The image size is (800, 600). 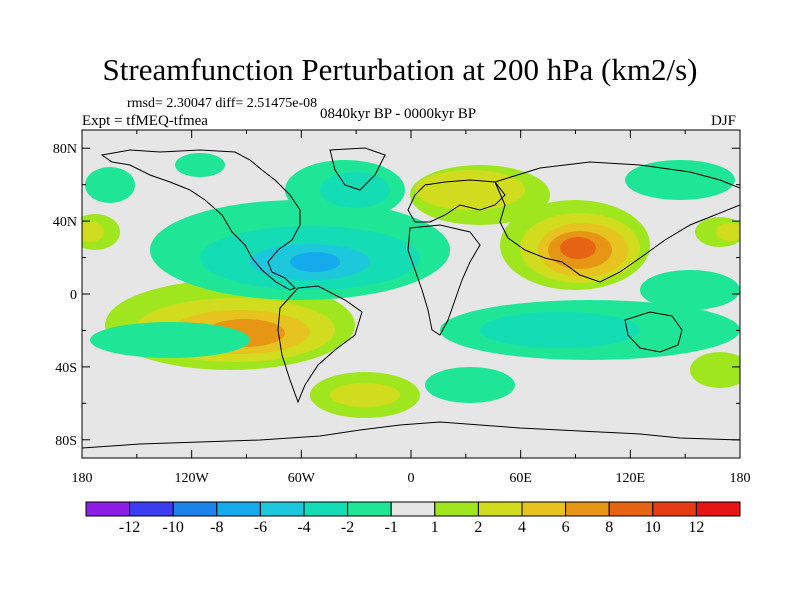 What do you see at coordinates (173, 527) in the screenshot?
I see `colorbar-label: -10` at bounding box center [173, 527].